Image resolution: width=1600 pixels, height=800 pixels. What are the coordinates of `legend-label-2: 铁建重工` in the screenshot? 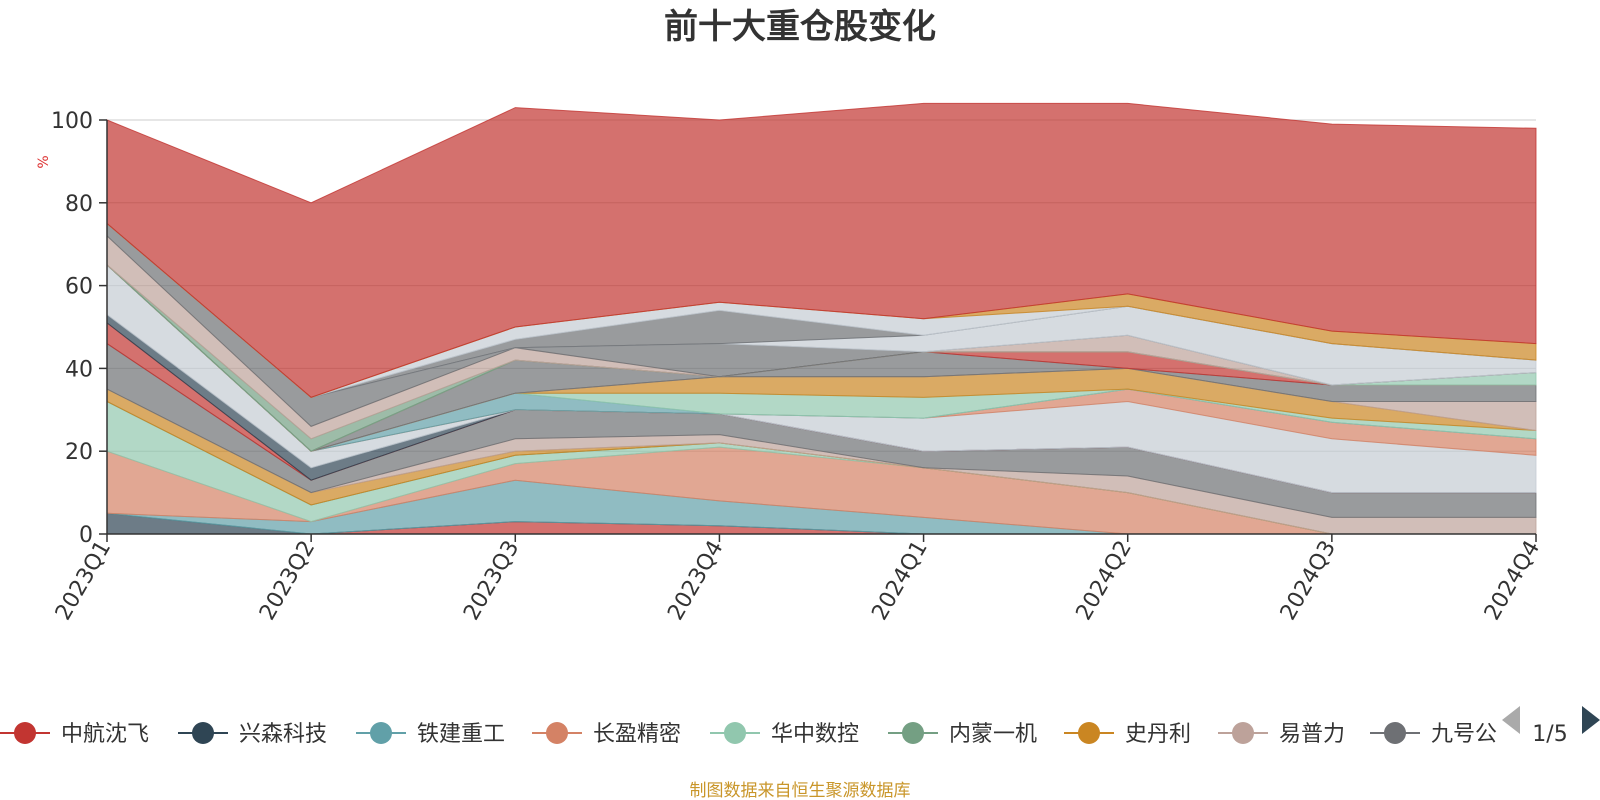 It's located at (461, 734).